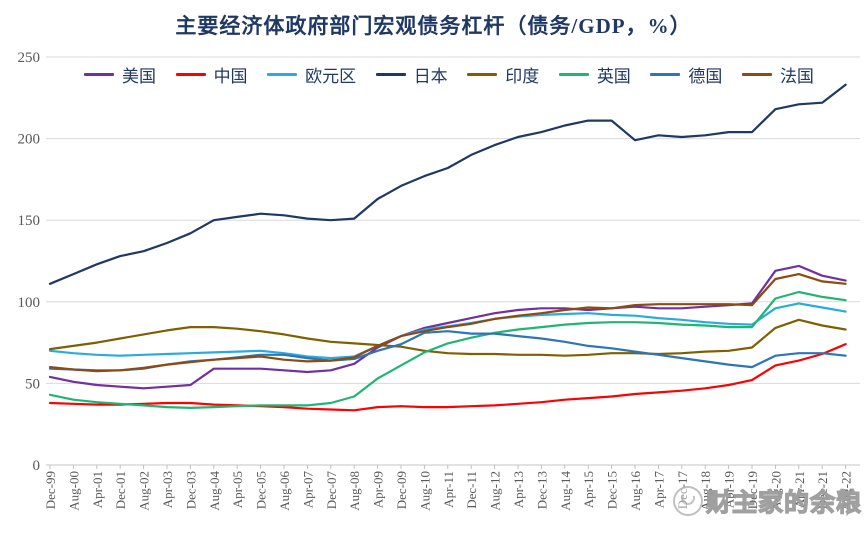 This screenshot has height=538, width=867. What do you see at coordinates (846, 491) in the screenshot?
I see `x-axis-tick-label: Aug-22` at bounding box center [846, 491].